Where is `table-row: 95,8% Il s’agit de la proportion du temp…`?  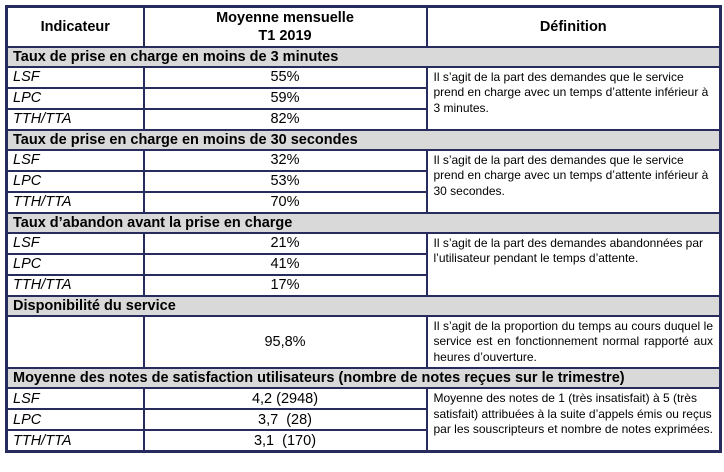
table-row: 95,8% Il s’agit de la proportion du temp… is located at coordinates (363, 342).